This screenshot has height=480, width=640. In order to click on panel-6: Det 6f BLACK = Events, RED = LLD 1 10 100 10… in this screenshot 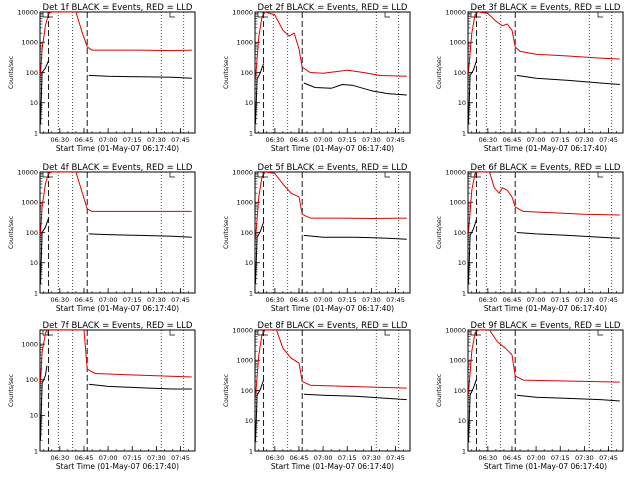, I will do `click(530, 238)`.